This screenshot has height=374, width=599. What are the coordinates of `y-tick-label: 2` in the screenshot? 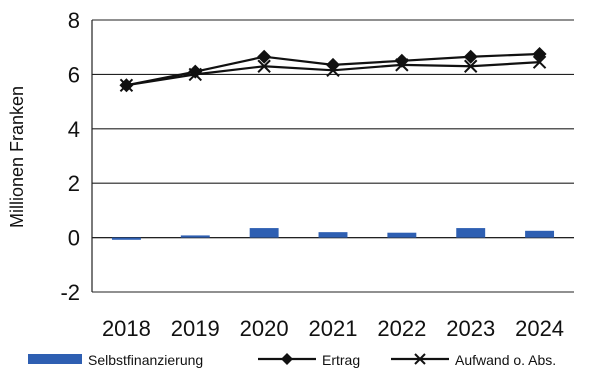 It's located at (74, 183).